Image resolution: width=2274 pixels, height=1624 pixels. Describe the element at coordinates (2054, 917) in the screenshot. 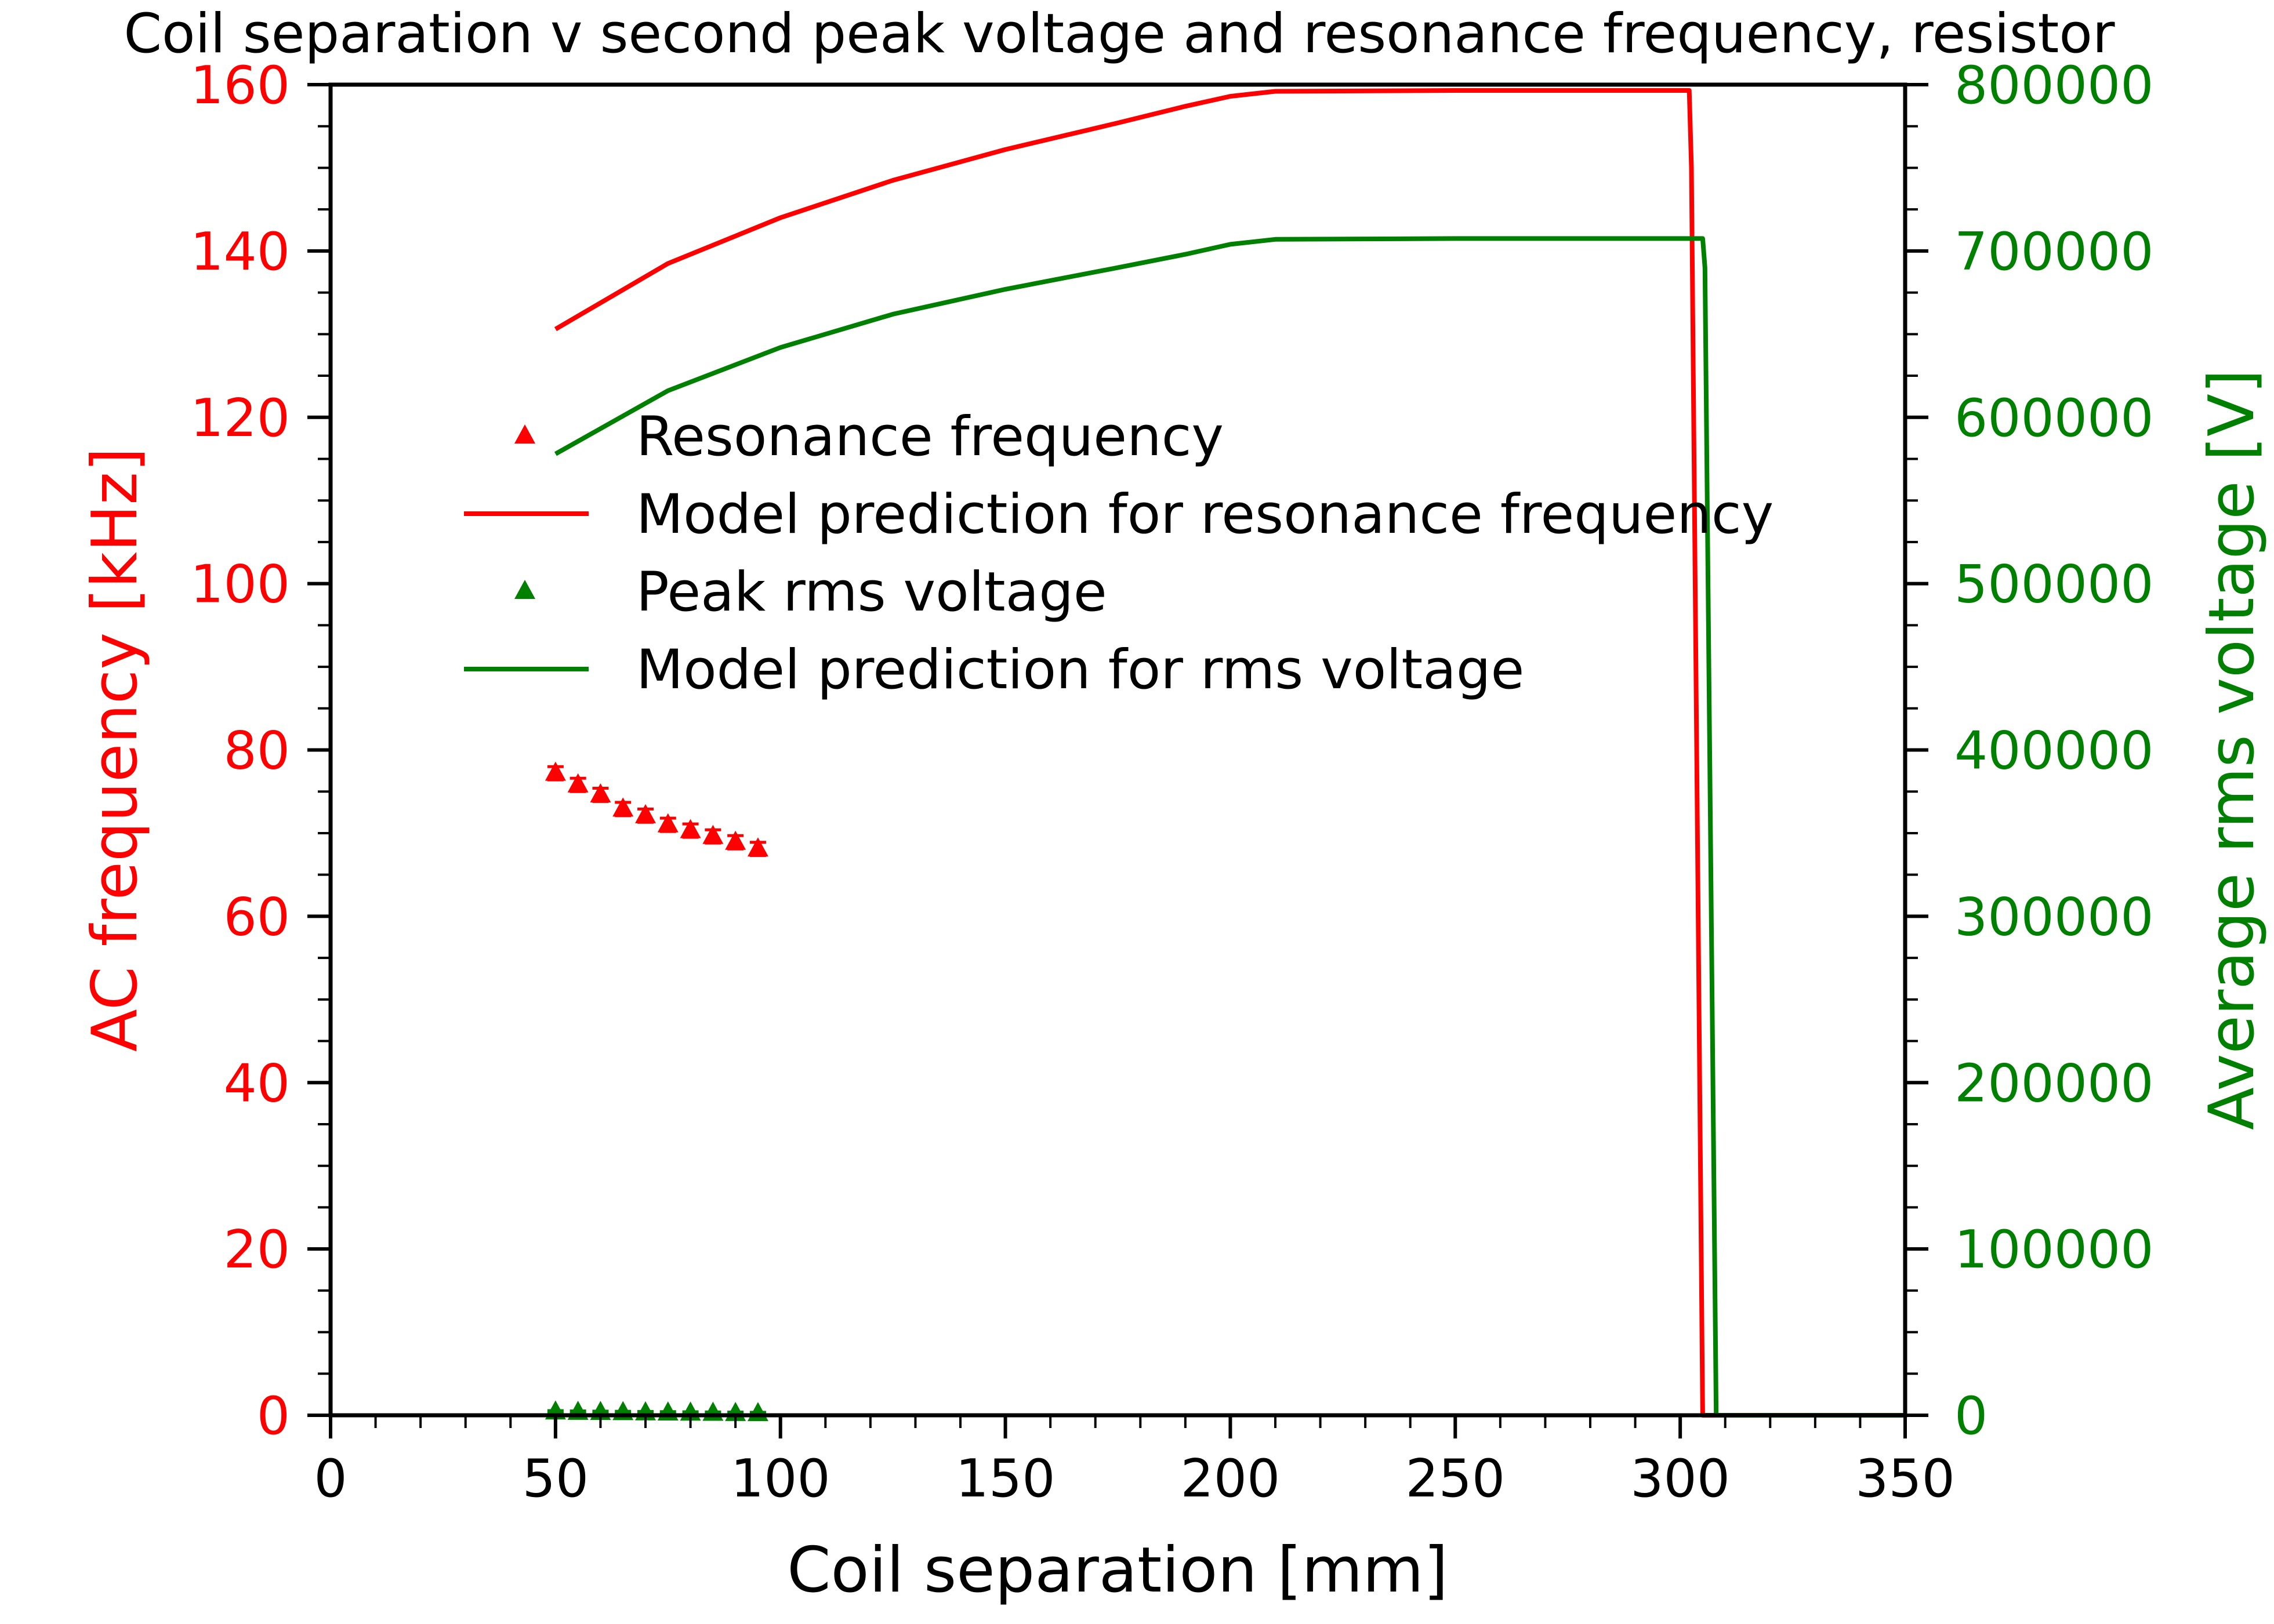

I see `y-right-tick-label: 300000` at that location.